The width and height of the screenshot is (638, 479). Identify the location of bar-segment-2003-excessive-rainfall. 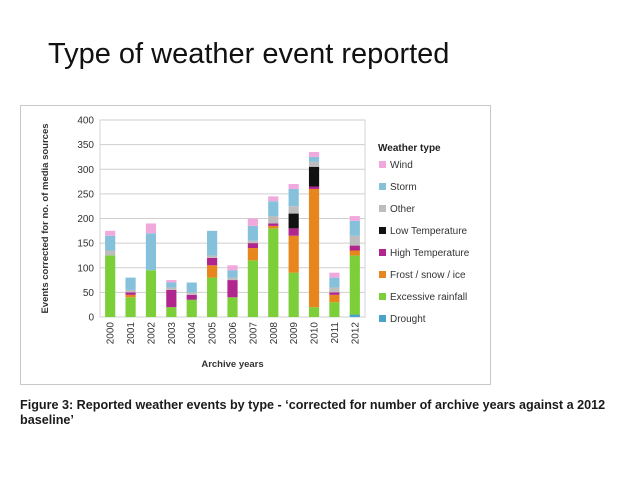
(171, 312).